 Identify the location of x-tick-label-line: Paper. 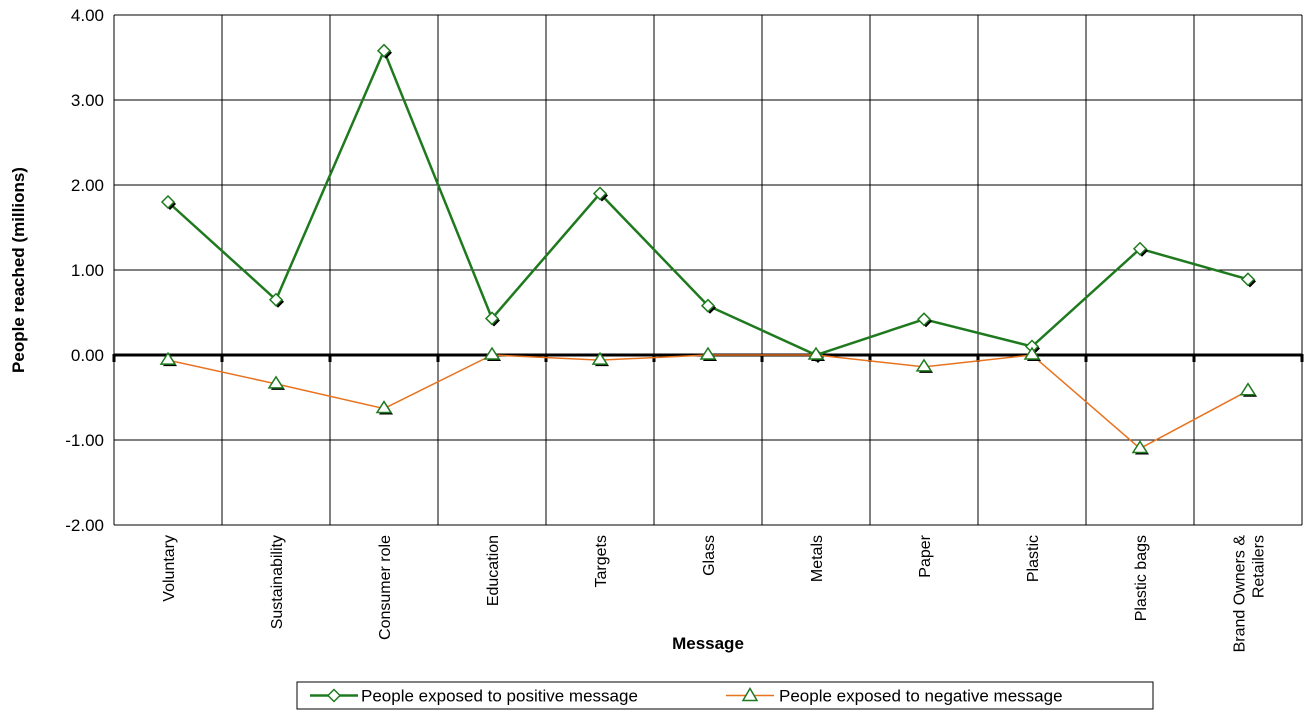
(925, 555).